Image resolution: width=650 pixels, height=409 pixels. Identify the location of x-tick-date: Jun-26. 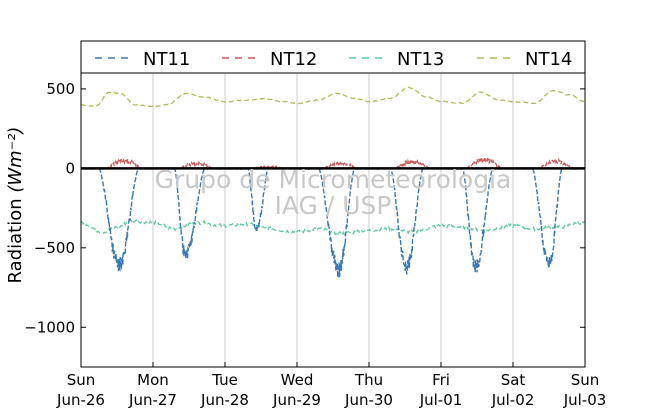
(80, 400).